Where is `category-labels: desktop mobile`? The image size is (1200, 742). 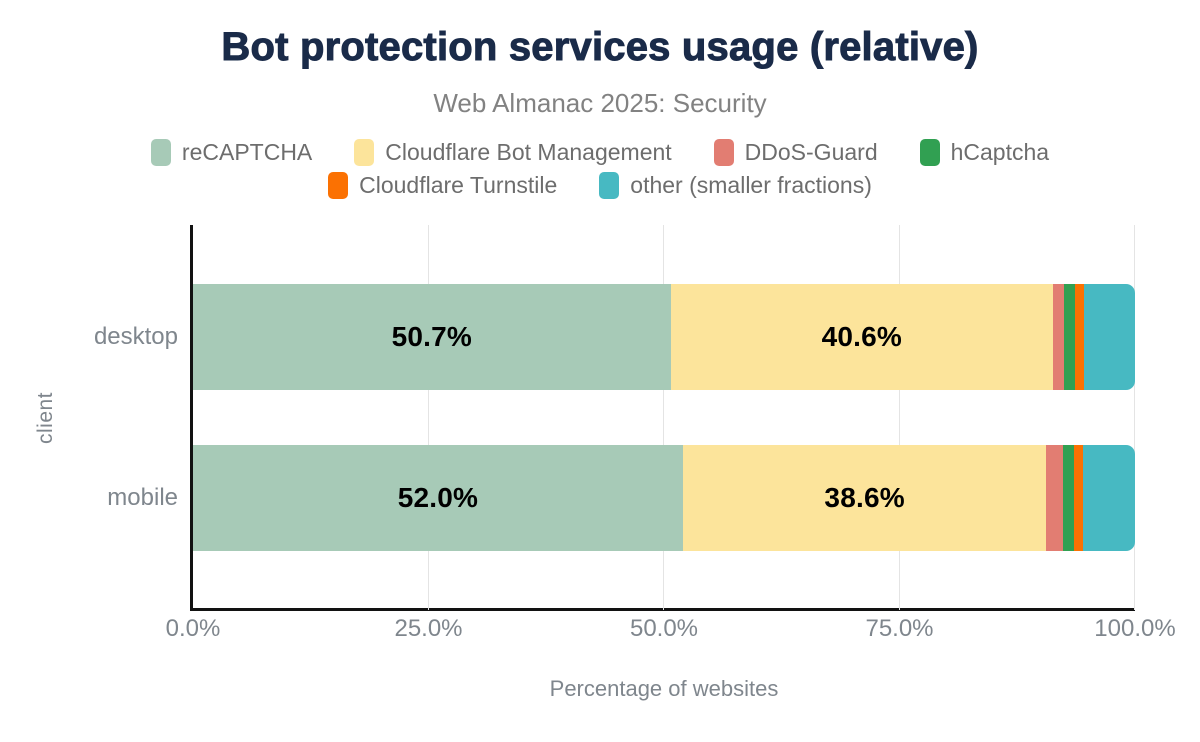 category-labels: desktop mobile is located at coordinates (89, 371).